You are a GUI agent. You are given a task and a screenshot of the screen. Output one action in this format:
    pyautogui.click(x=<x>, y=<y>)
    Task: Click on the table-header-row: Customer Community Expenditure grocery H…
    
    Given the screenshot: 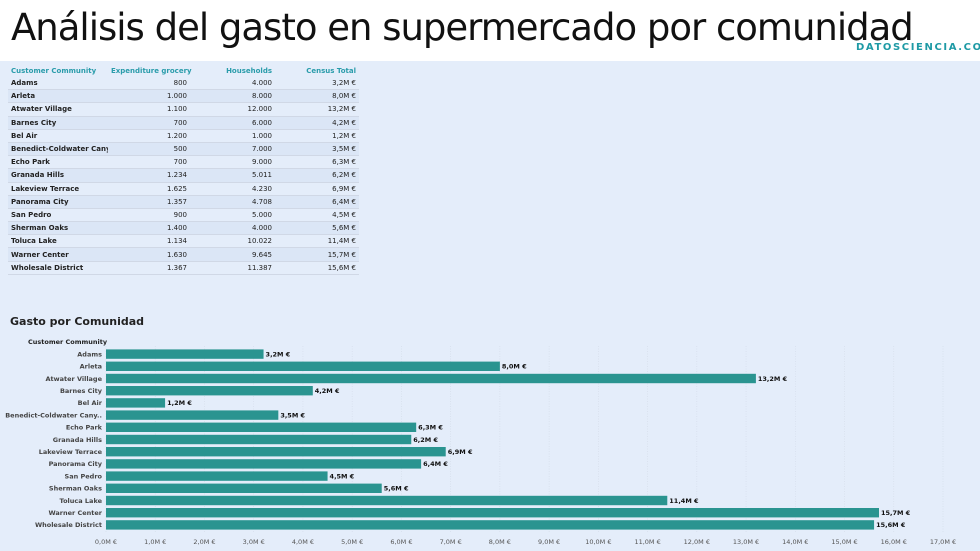 What is the action you would take?
    pyautogui.click(x=183, y=71)
    